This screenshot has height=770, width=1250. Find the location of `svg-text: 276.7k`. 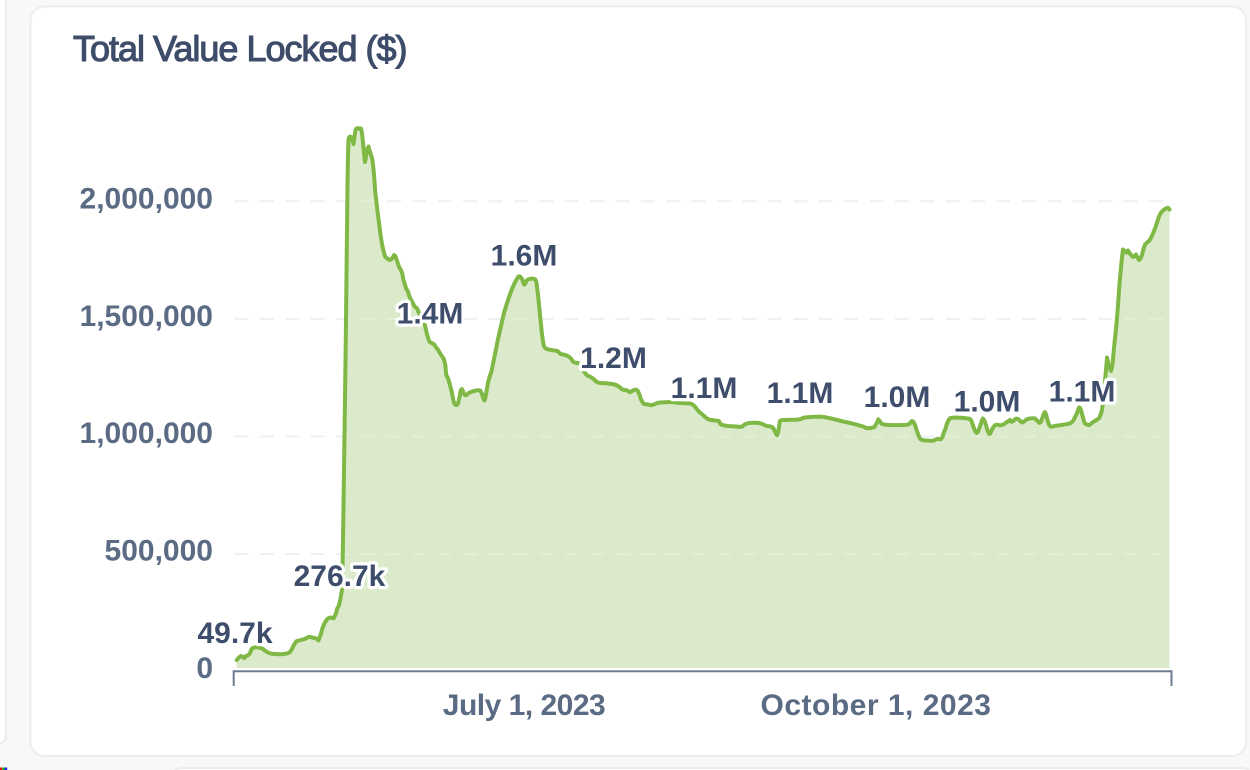

svg-text: 276.7k is located at coordinates (340, 576).